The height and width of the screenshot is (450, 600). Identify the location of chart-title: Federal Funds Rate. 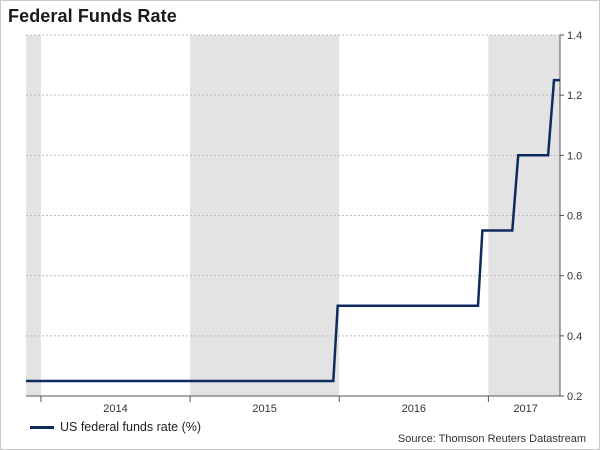
(92, 16).